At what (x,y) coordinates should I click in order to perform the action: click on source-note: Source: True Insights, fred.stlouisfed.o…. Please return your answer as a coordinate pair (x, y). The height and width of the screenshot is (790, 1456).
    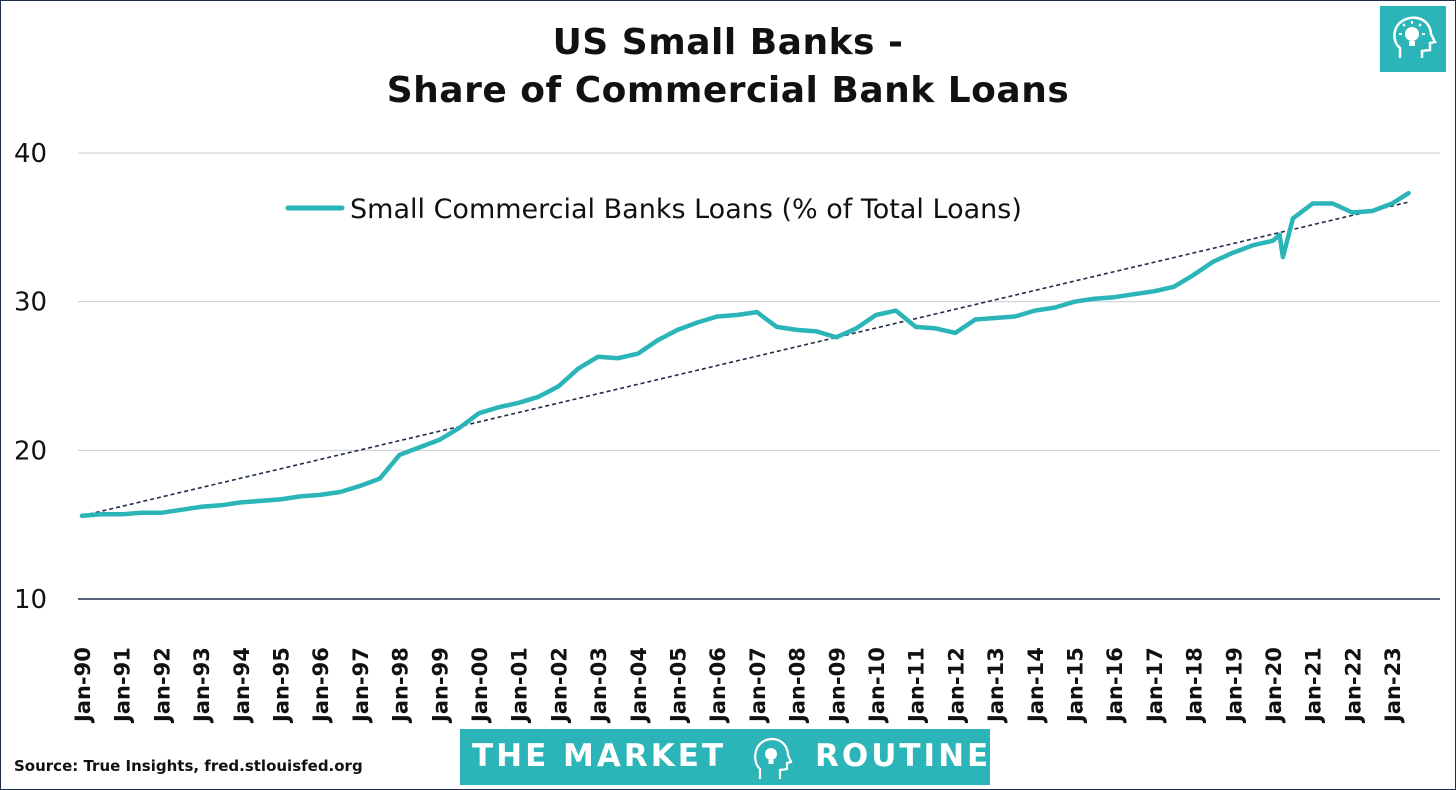
    Looking at the image, I should click on (188, 766).